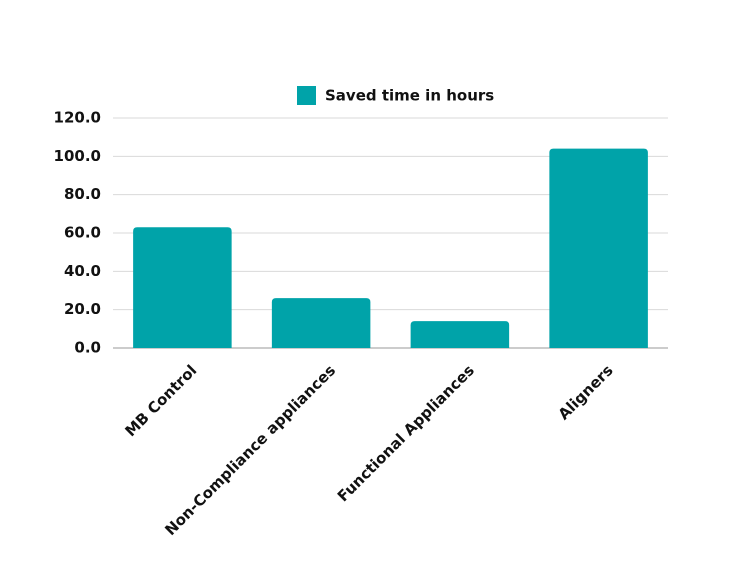  Describe the element at coordinates (82, 309) in the screenshot. I see `y-tick-label: 20.0` at that location.